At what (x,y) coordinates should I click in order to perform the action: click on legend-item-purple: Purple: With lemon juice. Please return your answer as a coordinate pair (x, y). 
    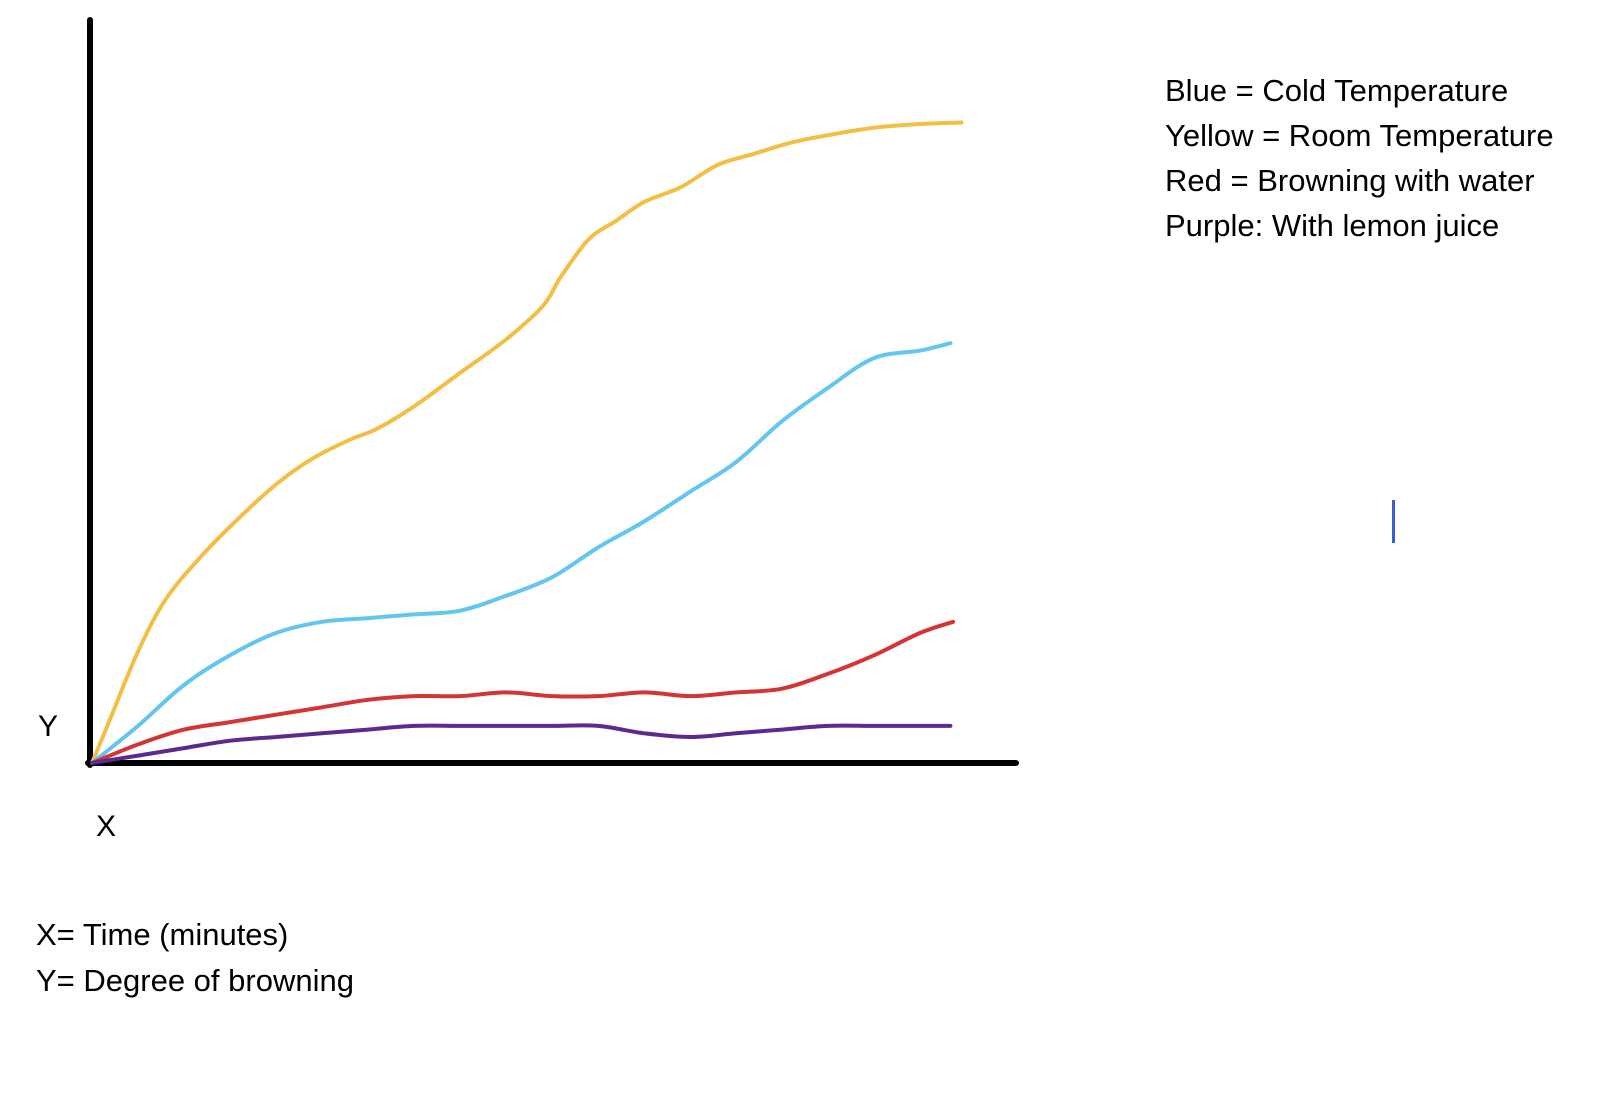
    Looking at the image, I should click on (1332, 225).